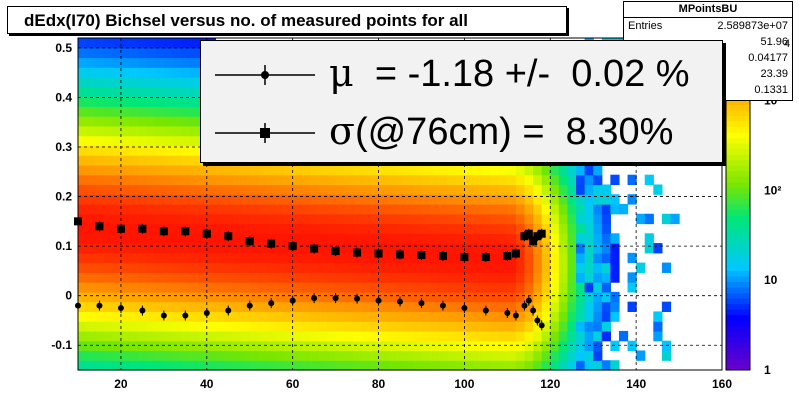  What do you see at coordinates (522, 74) in the screenshot?
I see `legend-mu-text: = -1.18 +/- 0.02 %` at bounding box center [522, 74].